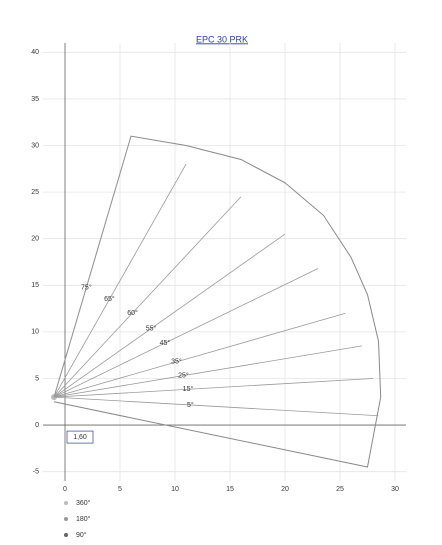 The height and width of the screenshot is (545, 442). Describe the element at coordinates (285, 489) in the screenshot. I see `x-tick-label: 20` at that location.